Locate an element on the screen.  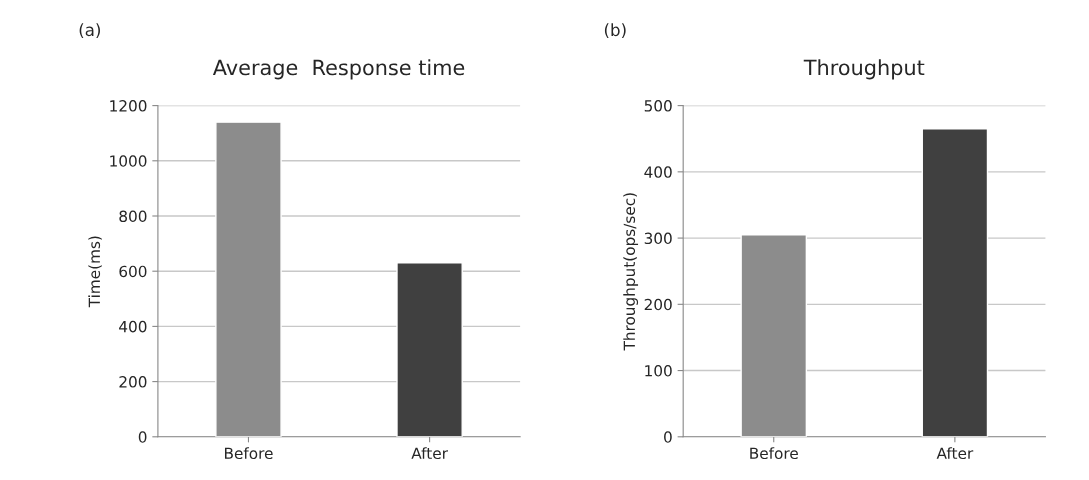
chart-title: Throughput is located at coordinates (864, 69).